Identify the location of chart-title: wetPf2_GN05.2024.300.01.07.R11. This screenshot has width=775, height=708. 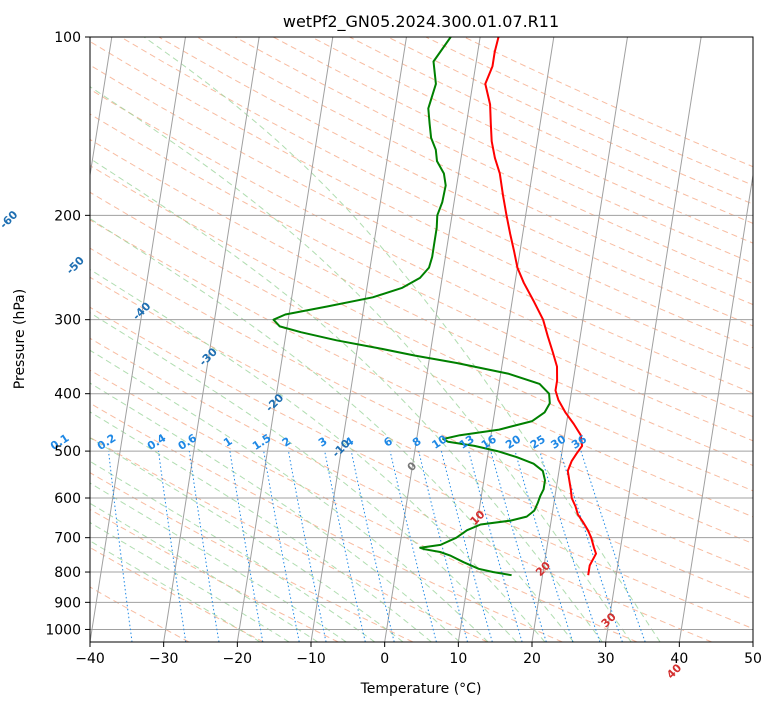
(421, 22).